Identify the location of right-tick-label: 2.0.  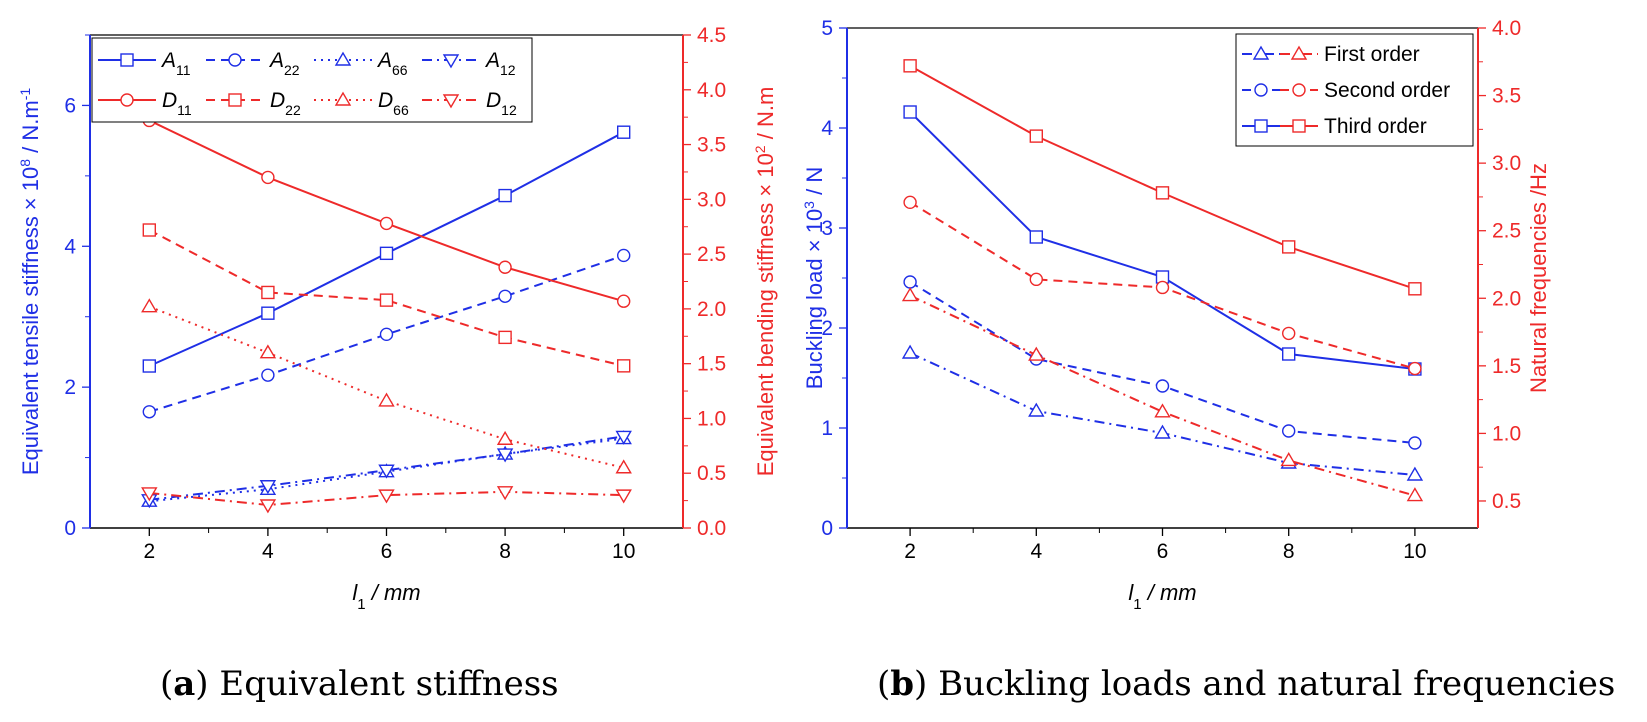
(711, 309).